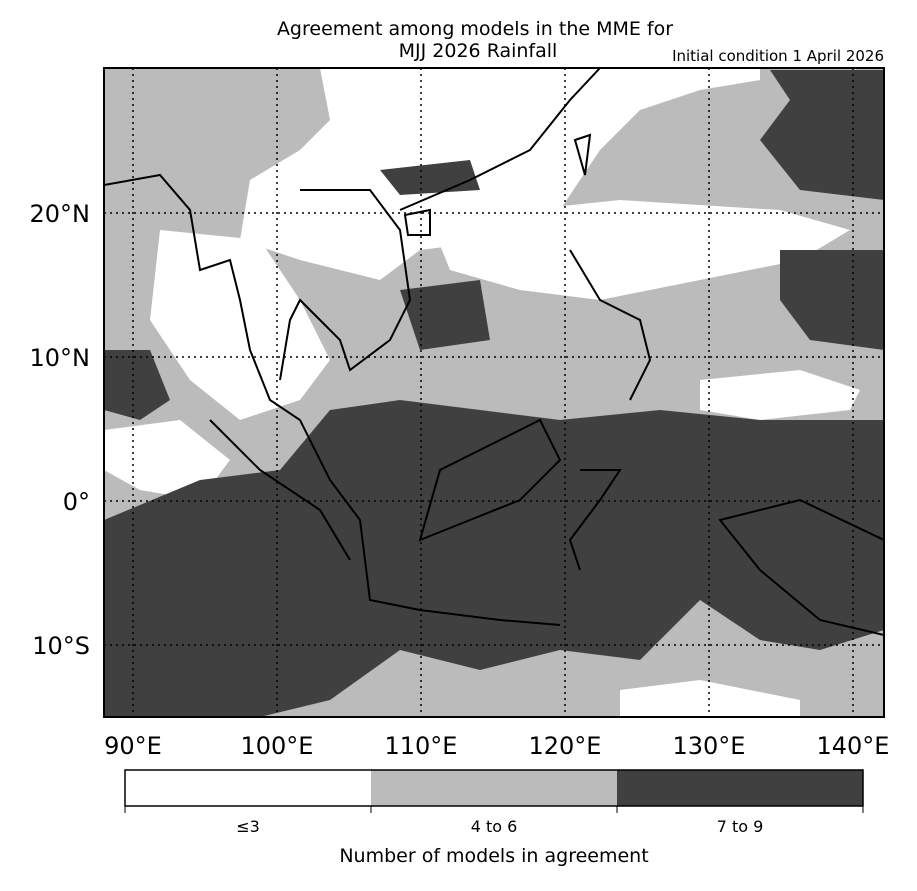 Image resolution: width=917 pixels, height=891 pixels. I want to click on lat-label: 10°N, so click(60, 358).